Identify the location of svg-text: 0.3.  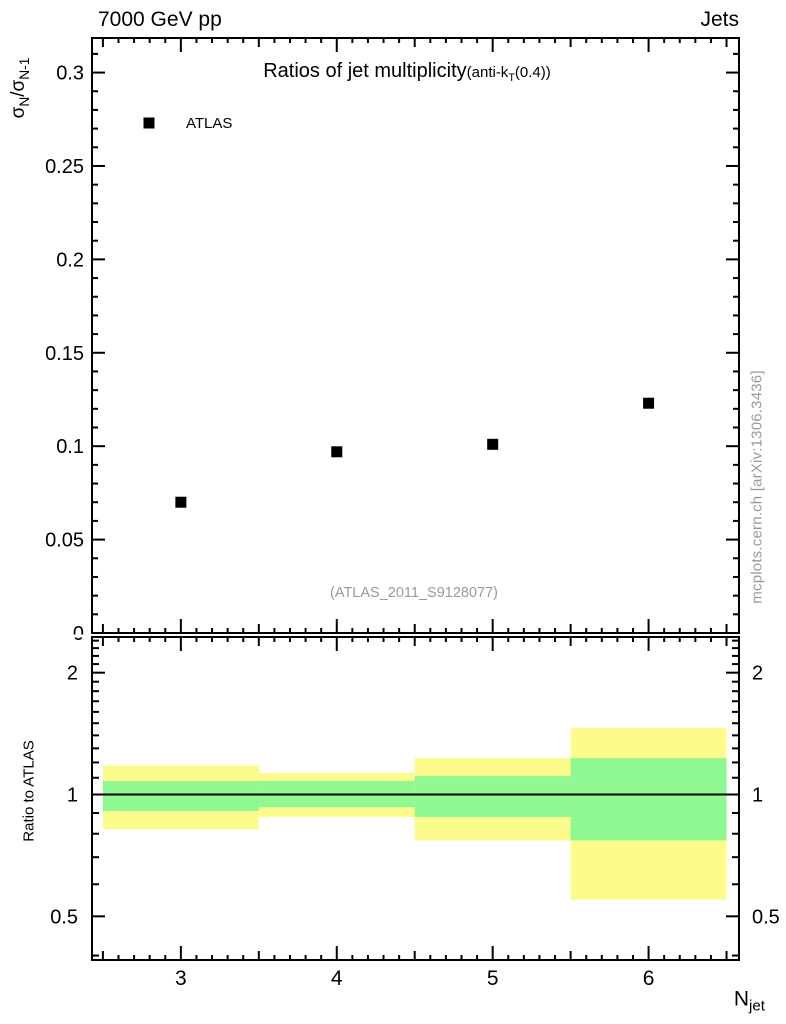
(70, 74).